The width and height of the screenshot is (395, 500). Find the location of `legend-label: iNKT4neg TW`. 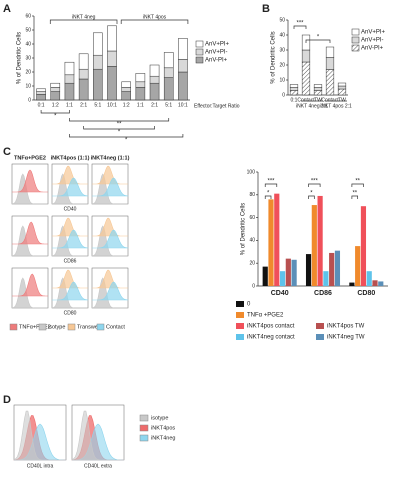

legend-label: iNKT4neg TW is located at coordinates (346, 338).